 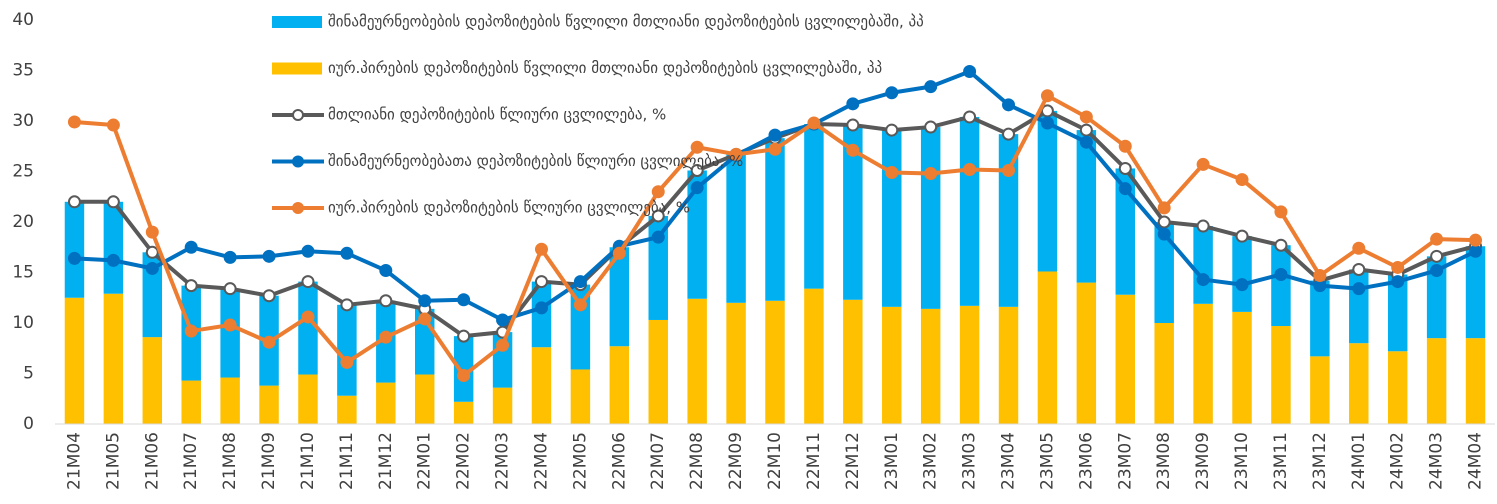 What do you see at coordinates (386, 461) in the screenshot?
I see `x-tick-label: 21M12` at bounding box center [386, 461].